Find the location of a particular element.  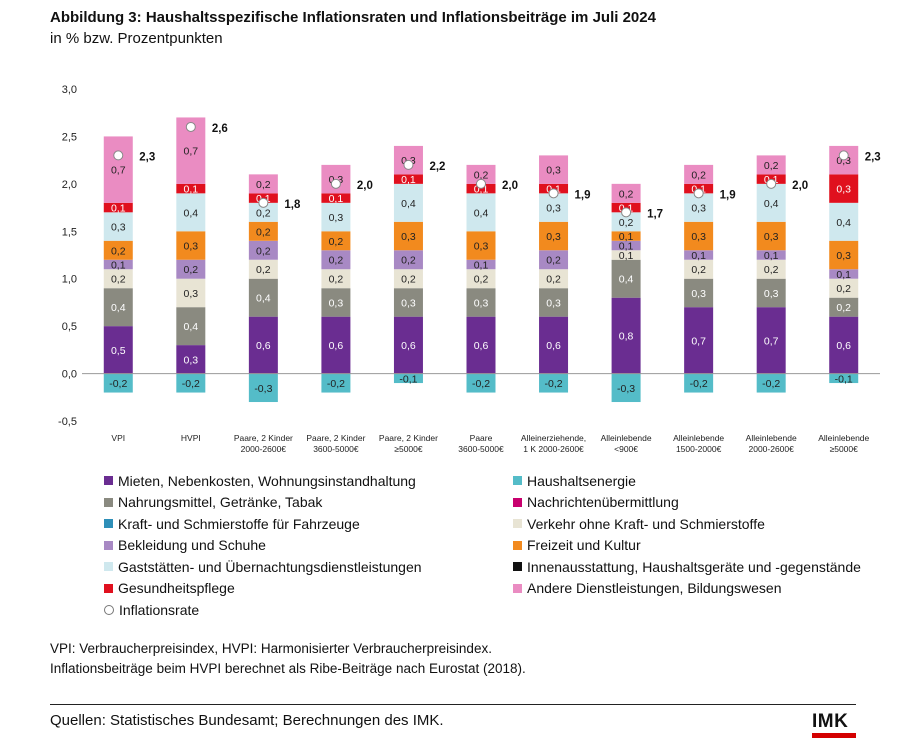

legend-label: Nahrungsmittel, Getränke, Tabak is located at coordinates (220, 502).